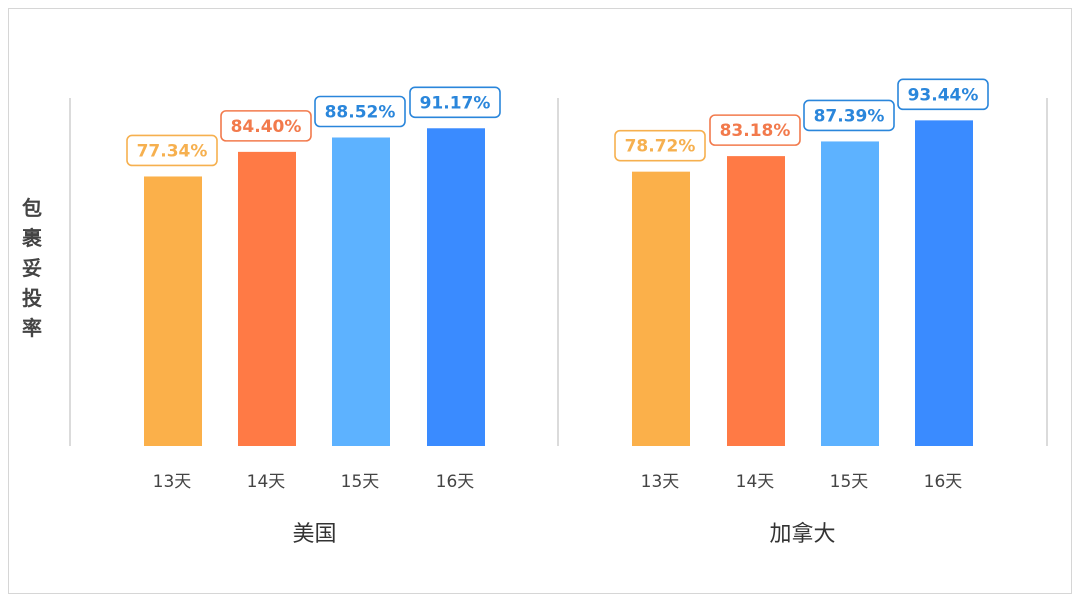  I want to click on y-axis-label-char: 投, so click(32, 298).